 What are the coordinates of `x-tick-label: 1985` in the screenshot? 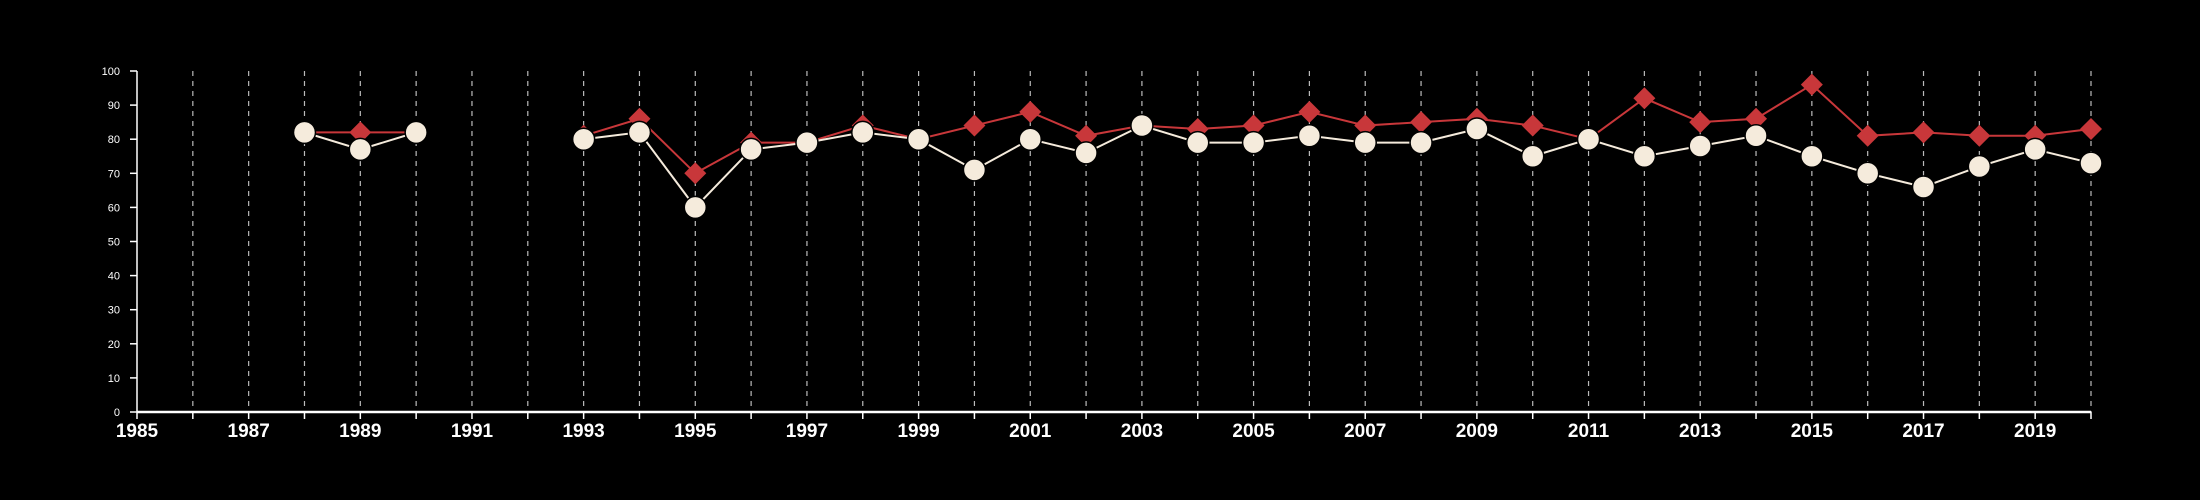 It's located at (137, 431).